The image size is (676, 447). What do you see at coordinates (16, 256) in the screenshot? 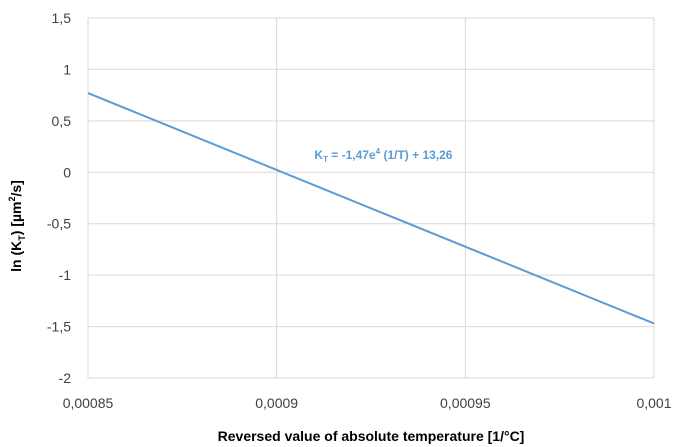
I see `y-title-main: ln (K` at bounding box center [16, 256].